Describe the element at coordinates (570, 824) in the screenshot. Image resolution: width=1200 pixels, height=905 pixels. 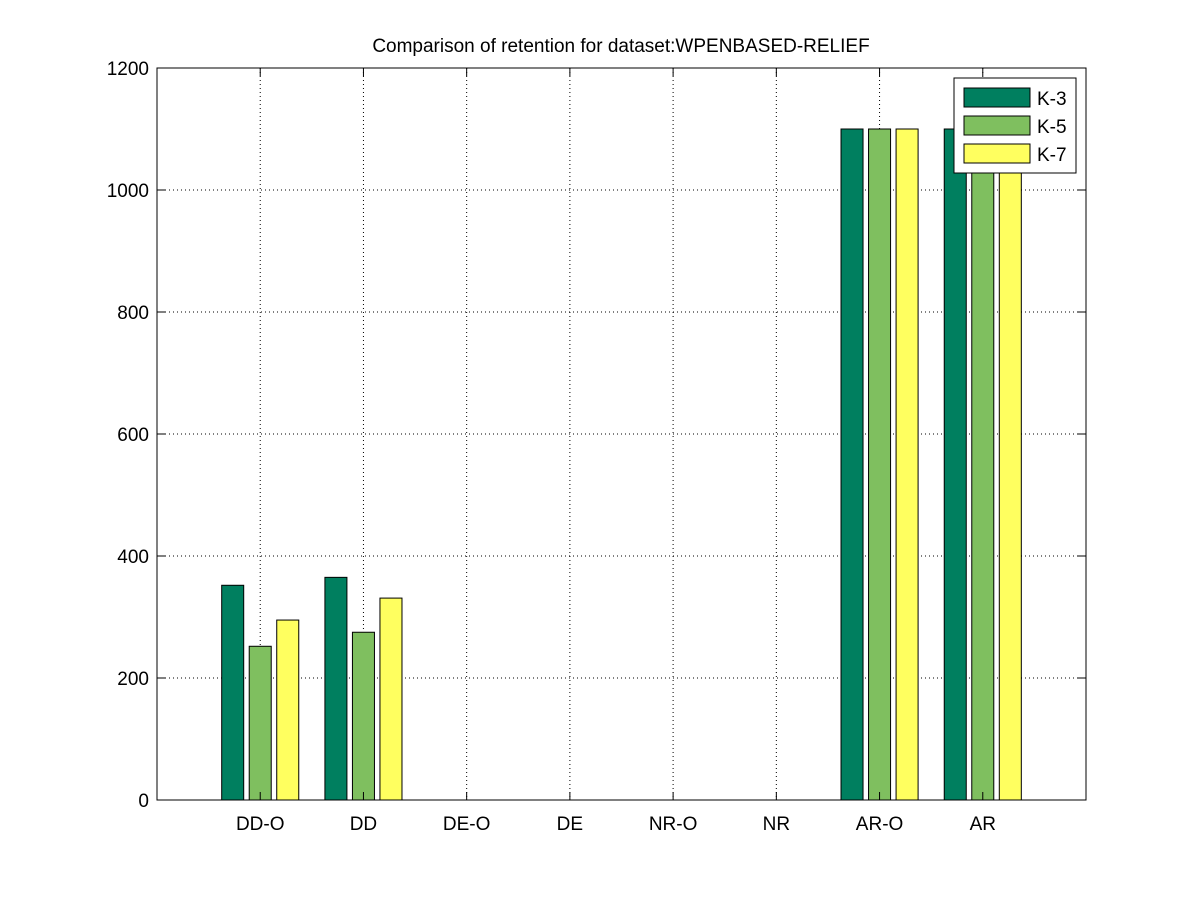
I see `x-tick-label: DE` at that location.